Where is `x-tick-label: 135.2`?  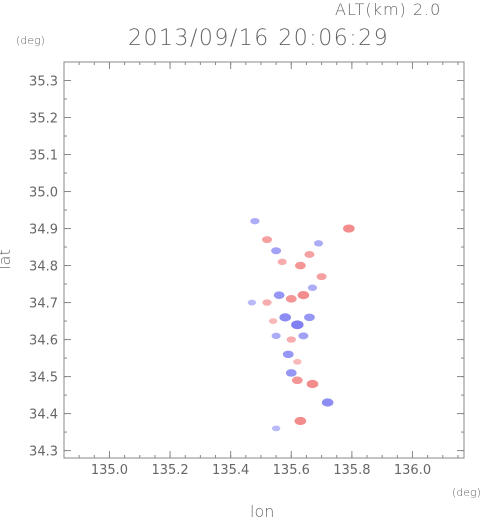 x-tick-label: 135.2 is located at coordinates (169, 470).